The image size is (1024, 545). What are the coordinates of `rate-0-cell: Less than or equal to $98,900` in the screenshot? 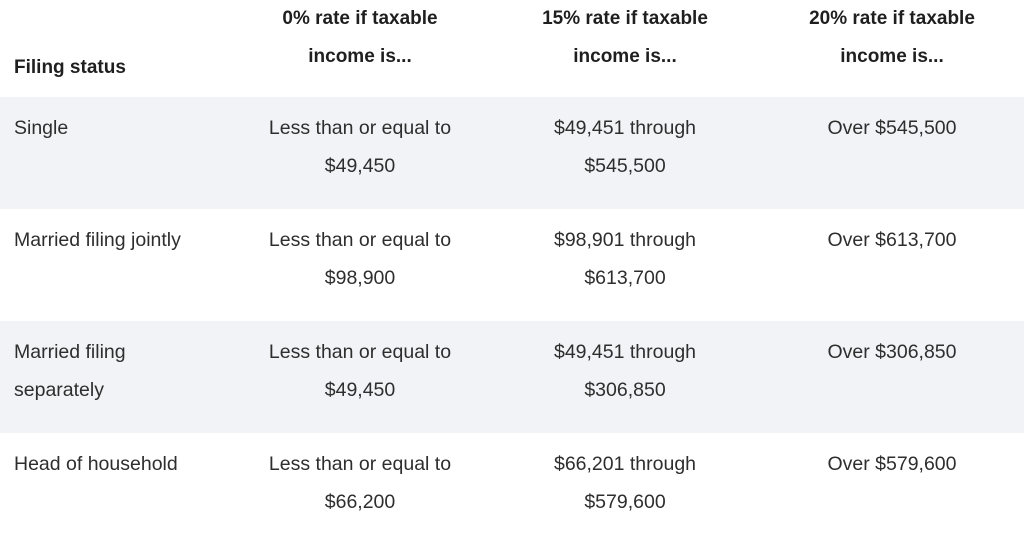 It's located at (360, 265).